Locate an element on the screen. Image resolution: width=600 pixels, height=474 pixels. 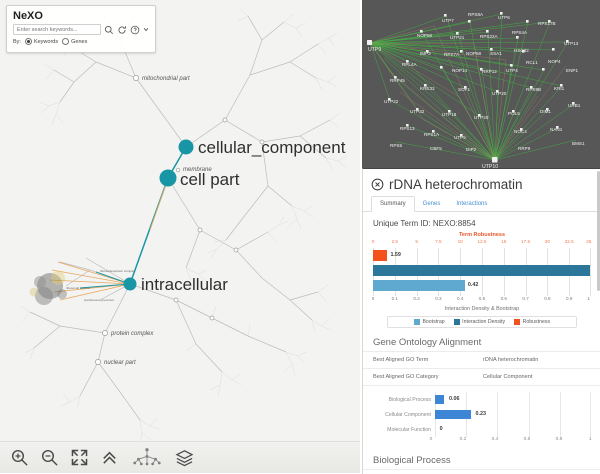
go-tick: 0.8 is located at coordinates (559, 439).